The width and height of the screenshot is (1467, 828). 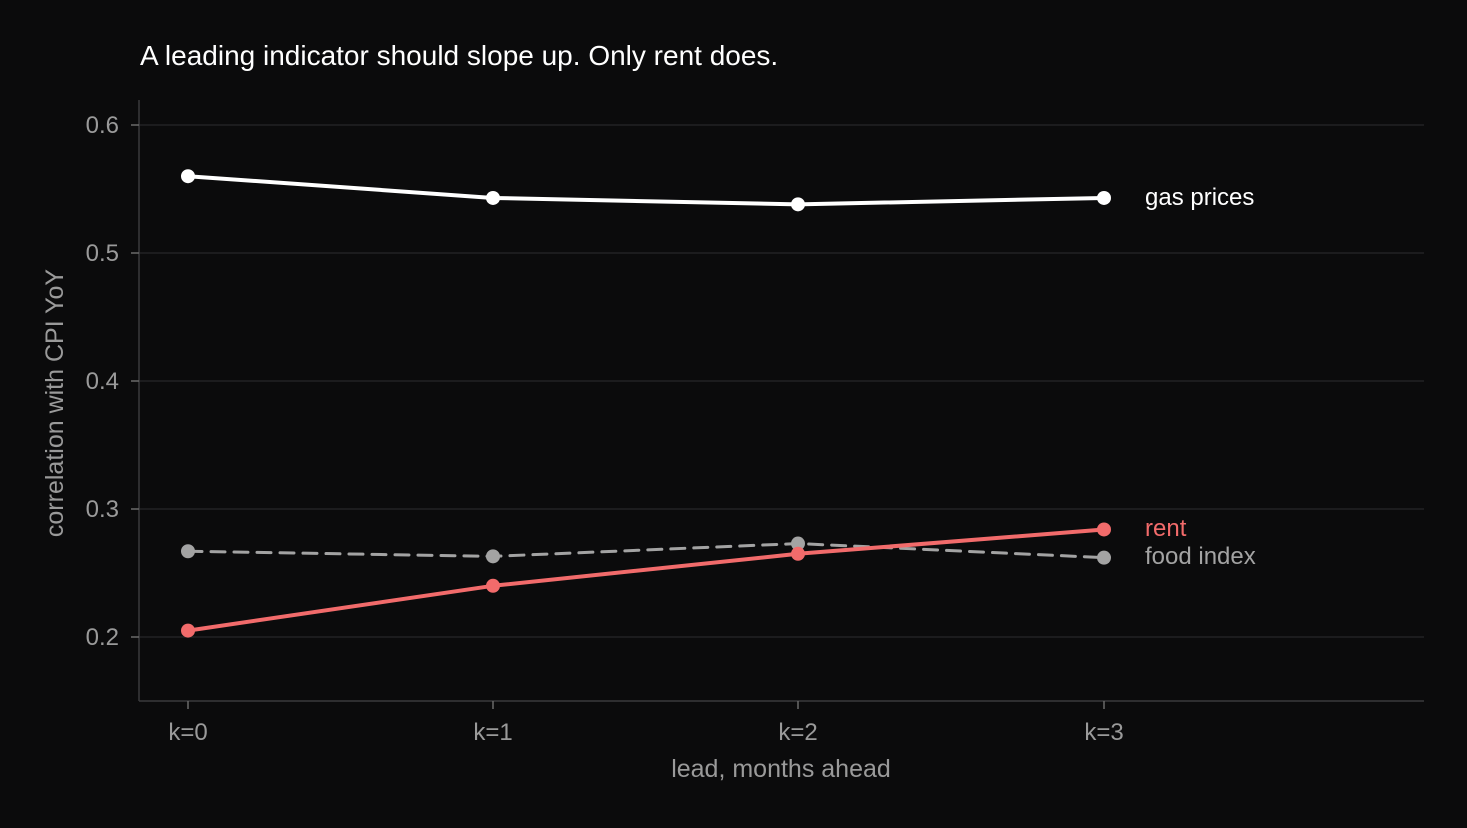 I want to click on x-tick-label: k=1, so click(x=492, y=732).